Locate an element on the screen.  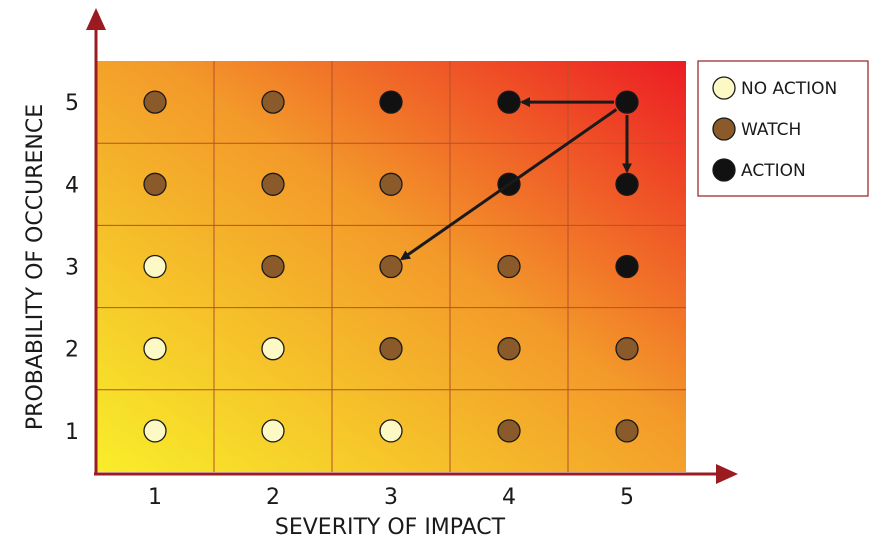
dot-watch-s1-p5 is located at coordinates (155, 102).